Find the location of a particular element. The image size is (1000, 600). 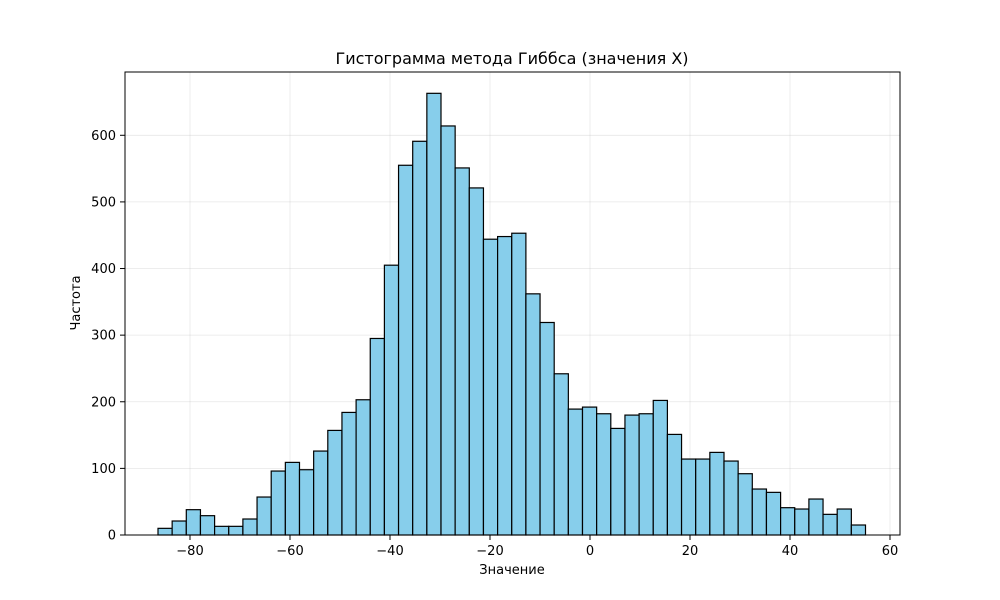

x-tick-label: 0 is located at coordinates (590, 551).